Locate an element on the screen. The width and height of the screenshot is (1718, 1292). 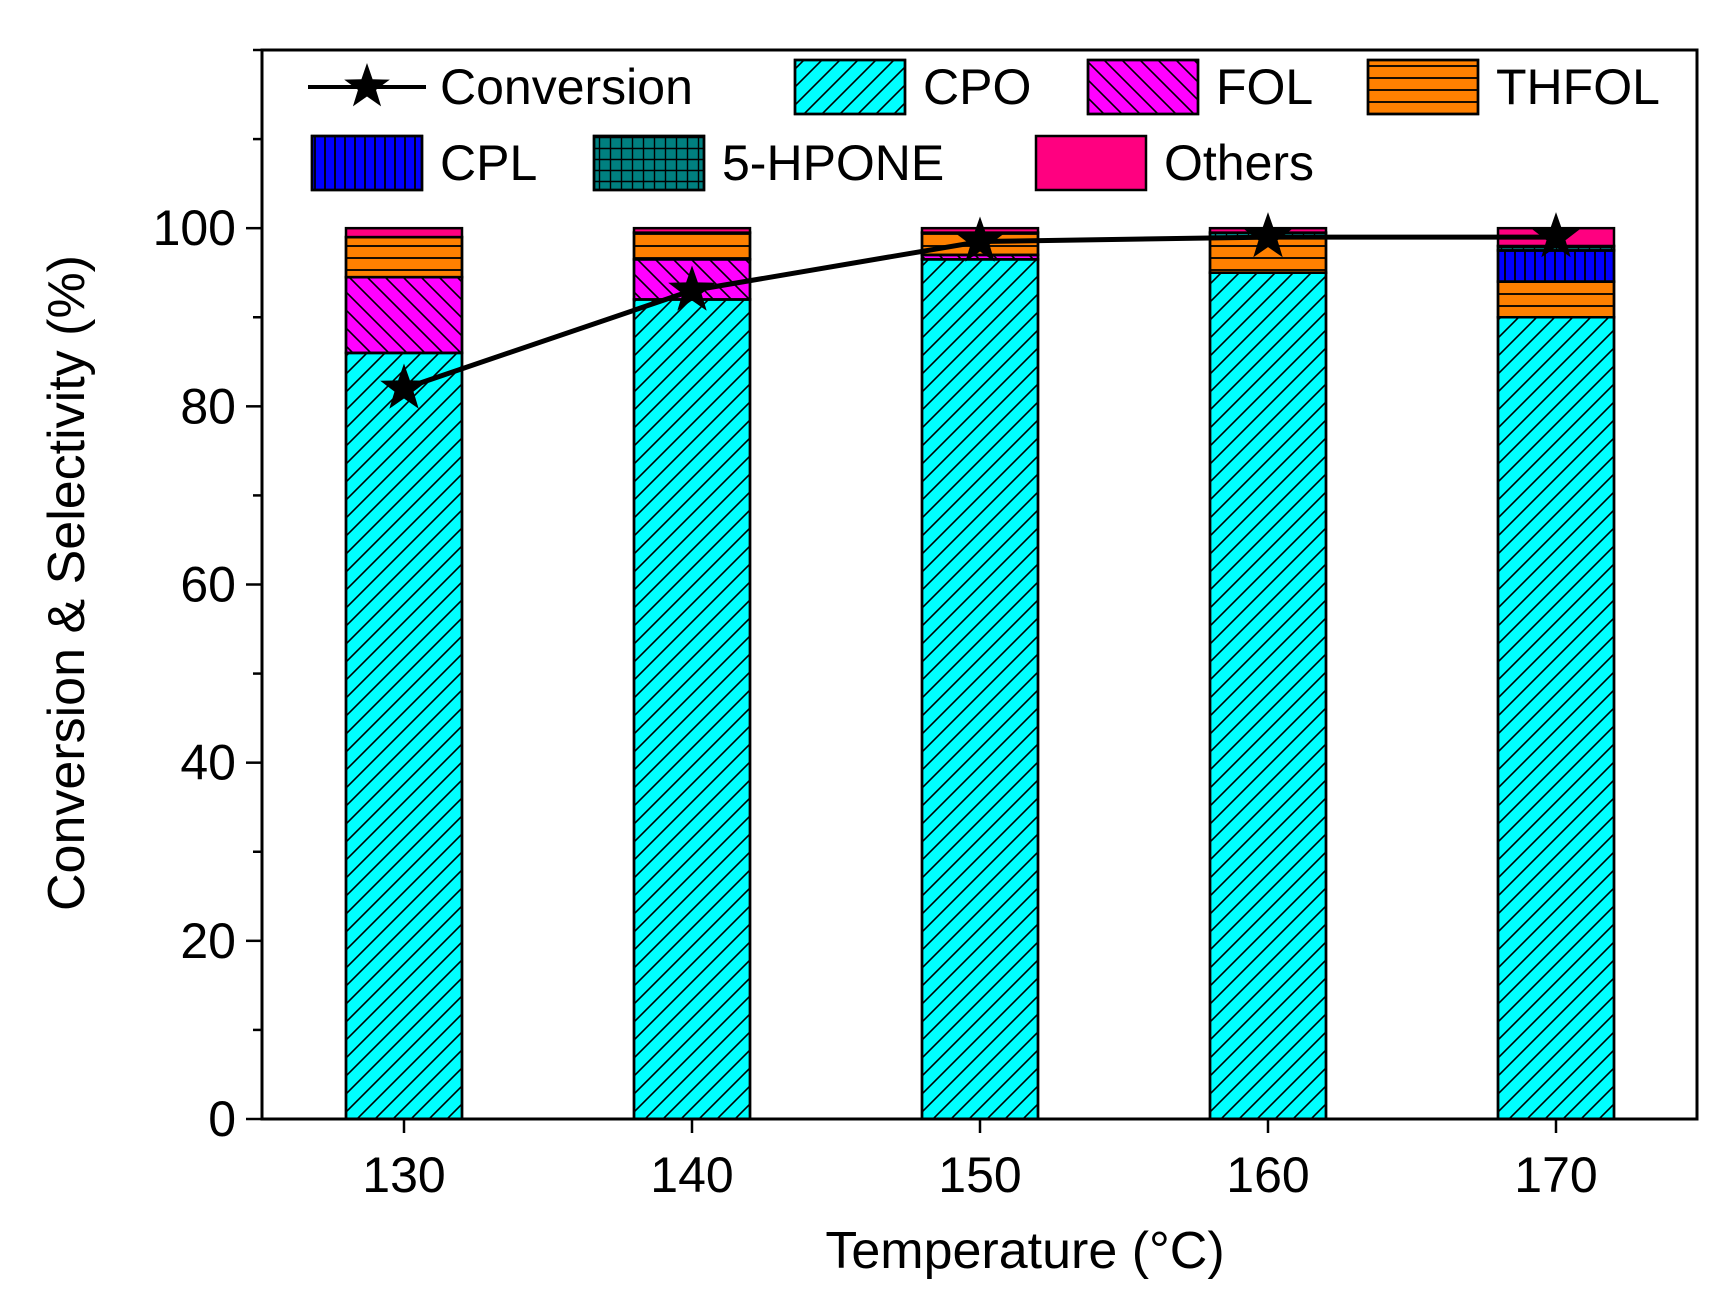
y-tick-label: 20 is located at coordinates (208, 941).